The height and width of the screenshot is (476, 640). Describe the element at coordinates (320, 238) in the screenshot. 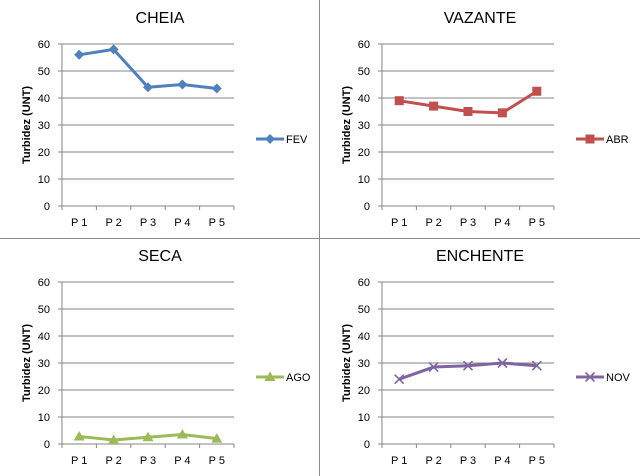

I see `horizontal-divider` at that location.